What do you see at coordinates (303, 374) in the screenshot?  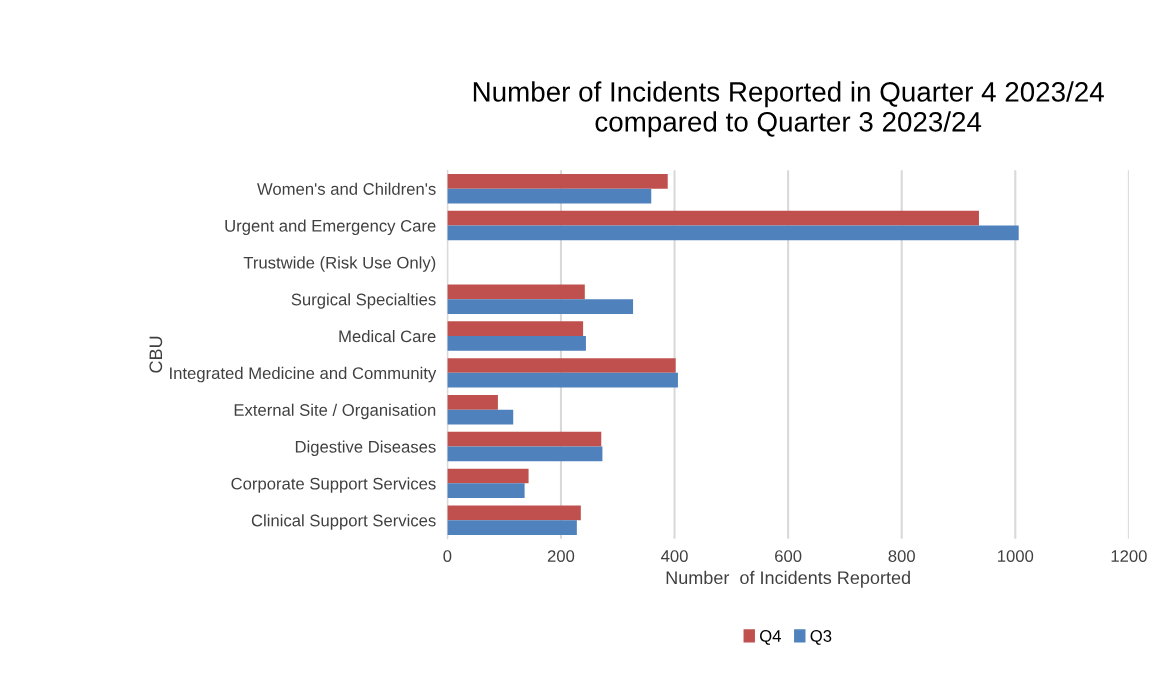 I see `y-tick-label: Integrated Medicine and Community` at bounding box center [303, 374].